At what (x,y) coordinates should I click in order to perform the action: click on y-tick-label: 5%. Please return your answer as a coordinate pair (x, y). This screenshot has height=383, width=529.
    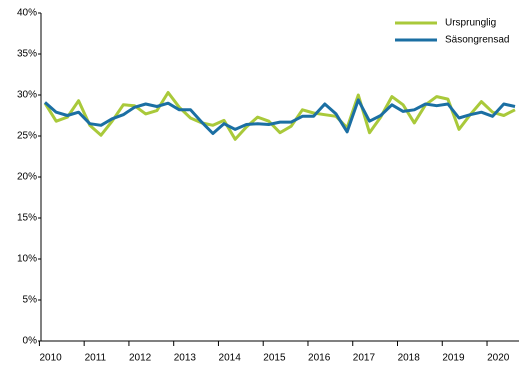
    Looking at the image, I should click on (30, 300).